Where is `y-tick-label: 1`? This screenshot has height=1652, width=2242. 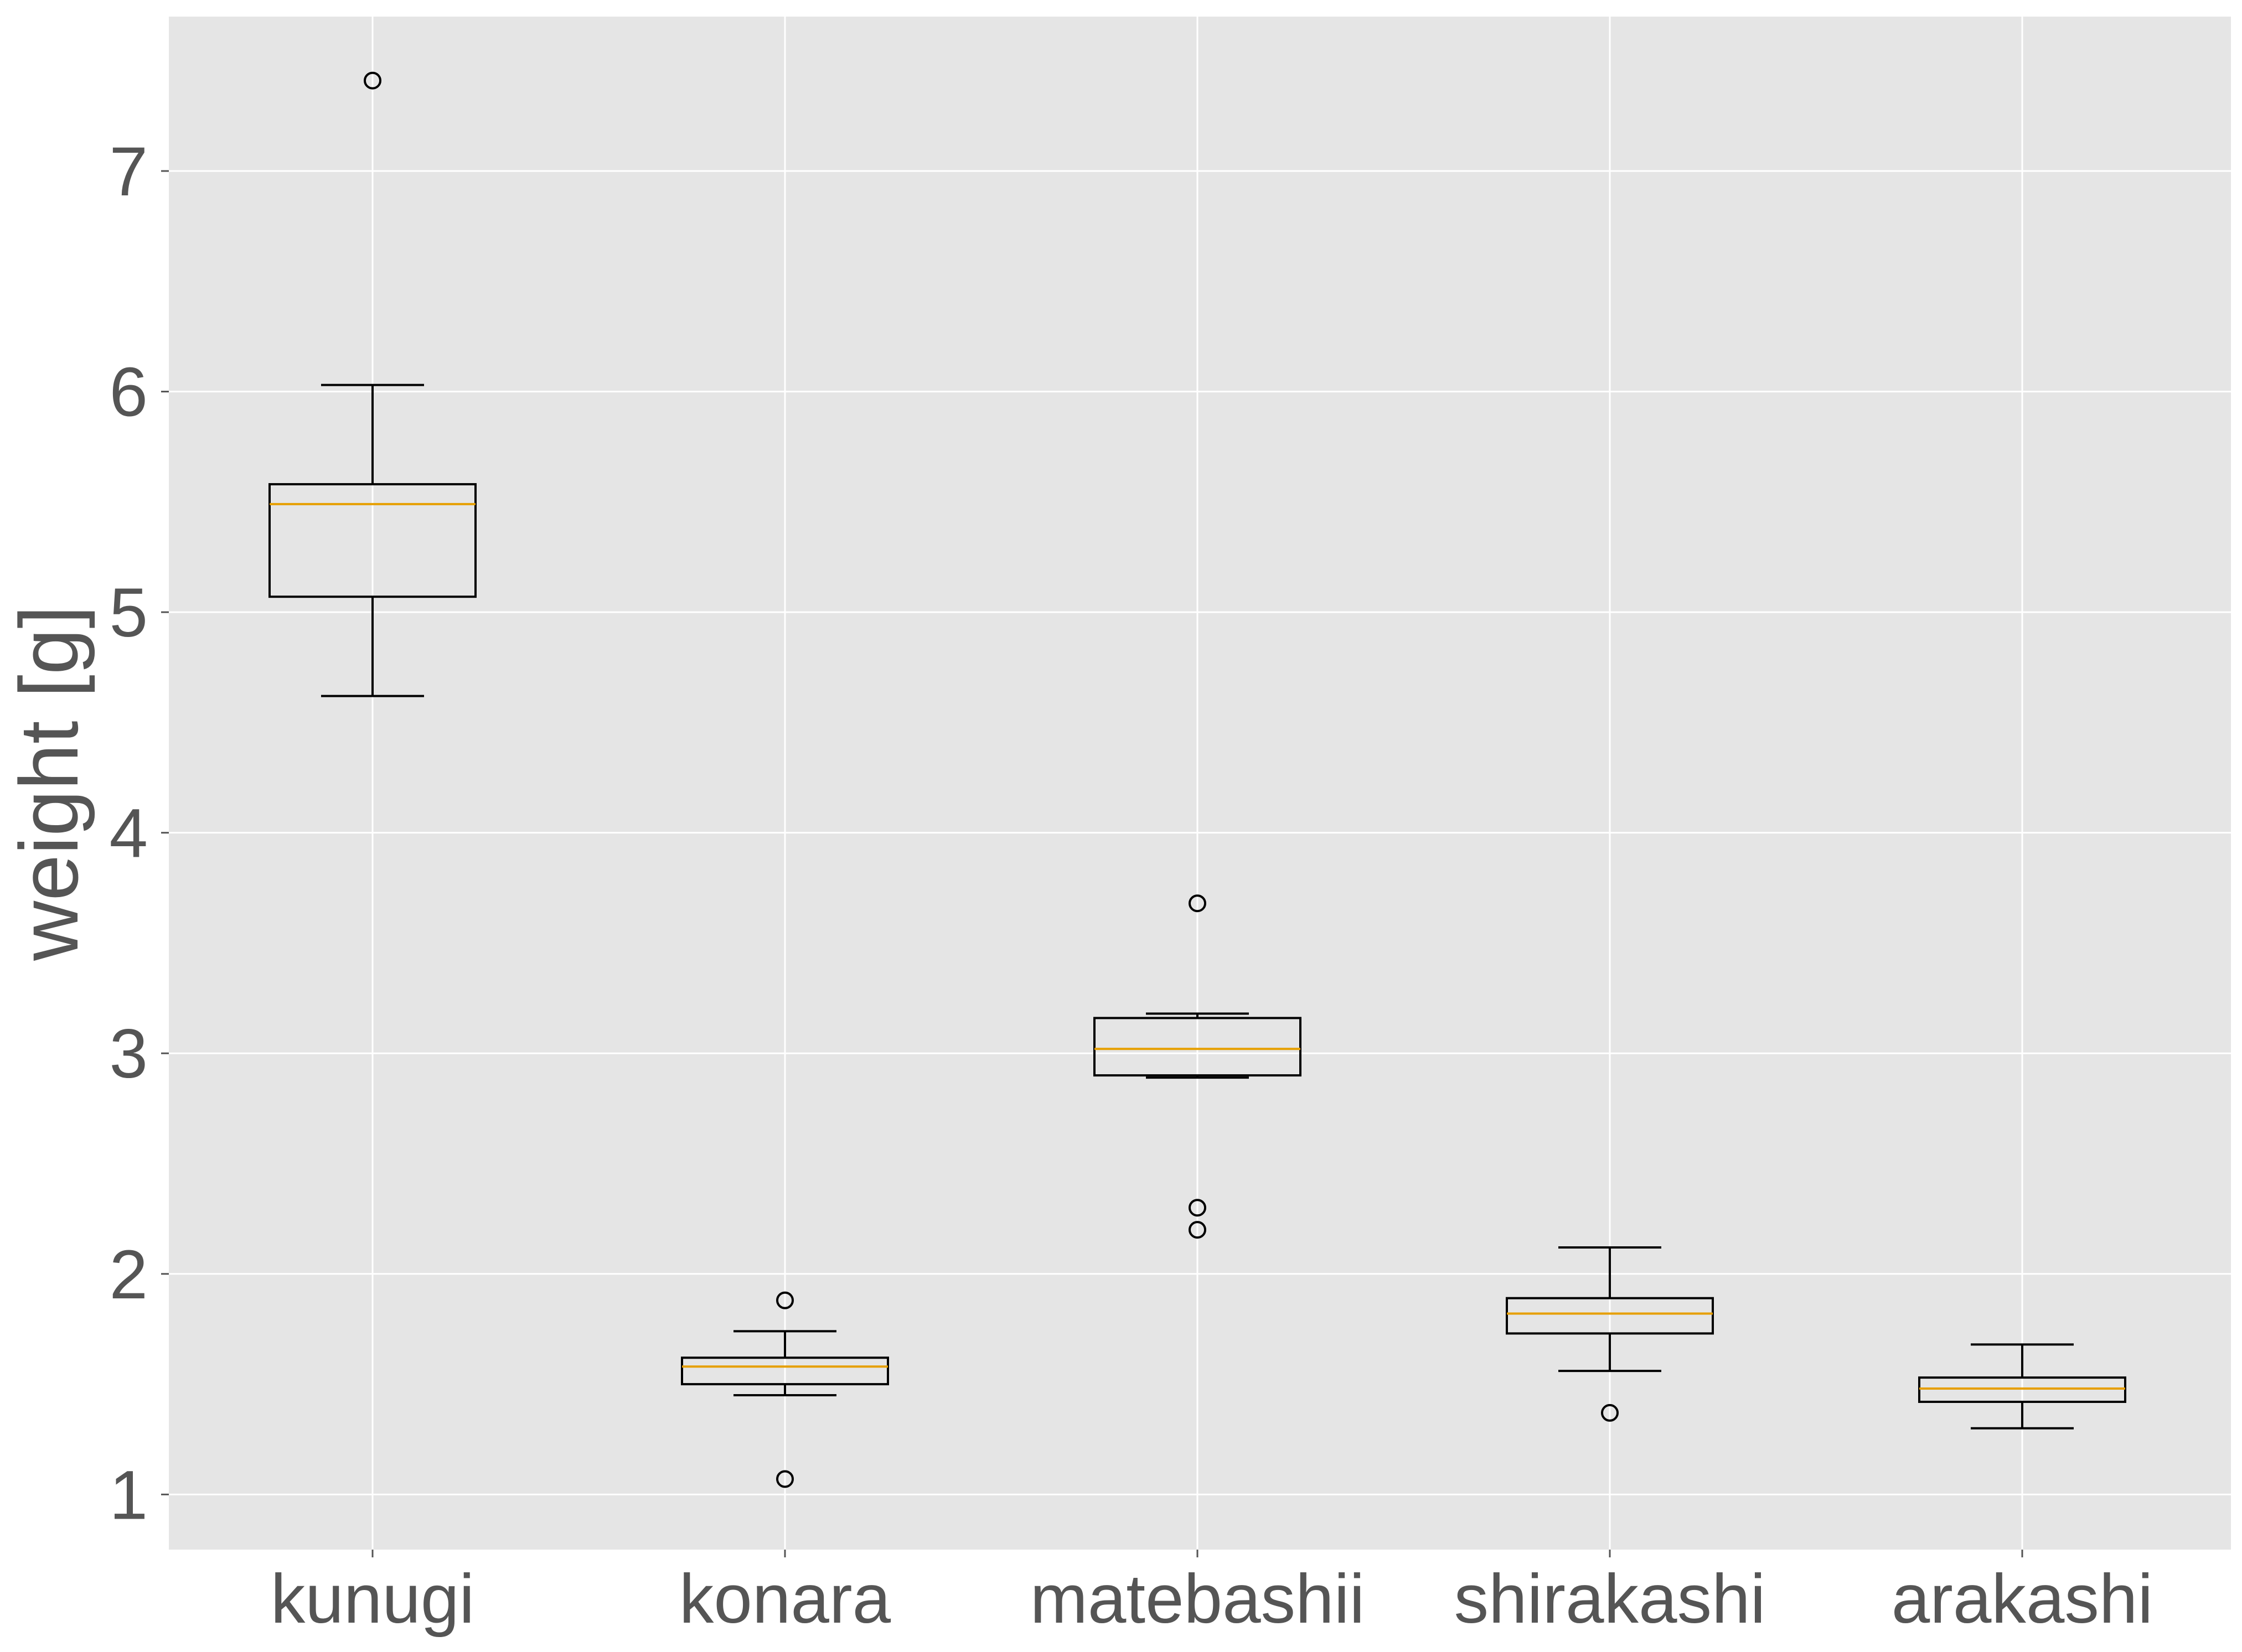 y-tick-label: 1 is located at coordinates (128, 1495).